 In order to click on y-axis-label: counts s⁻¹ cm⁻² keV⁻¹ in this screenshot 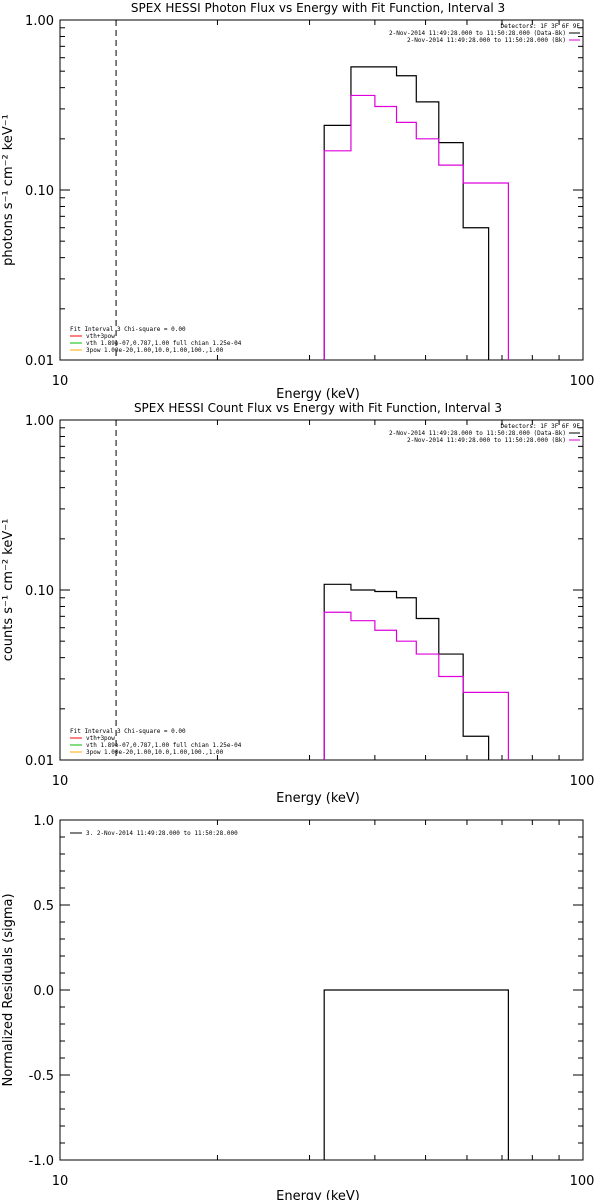, I will do `click(8, 590)`.